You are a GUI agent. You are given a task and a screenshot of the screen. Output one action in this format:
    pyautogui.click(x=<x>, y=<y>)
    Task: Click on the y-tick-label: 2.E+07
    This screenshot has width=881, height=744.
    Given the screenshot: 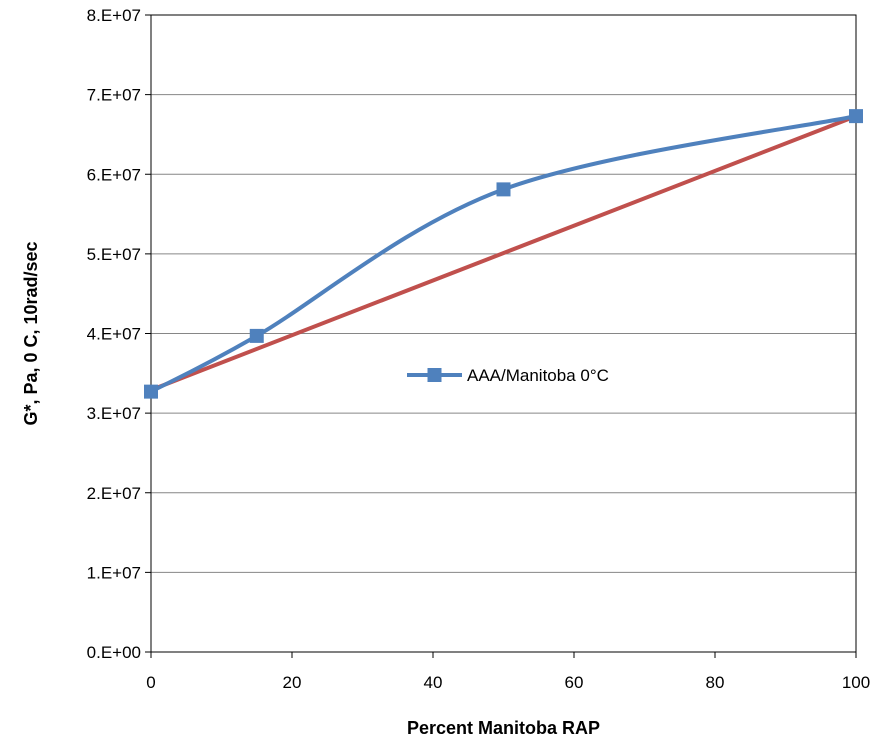 What is the action you would take?
    pyautogui.click(x=114, y=493)
    